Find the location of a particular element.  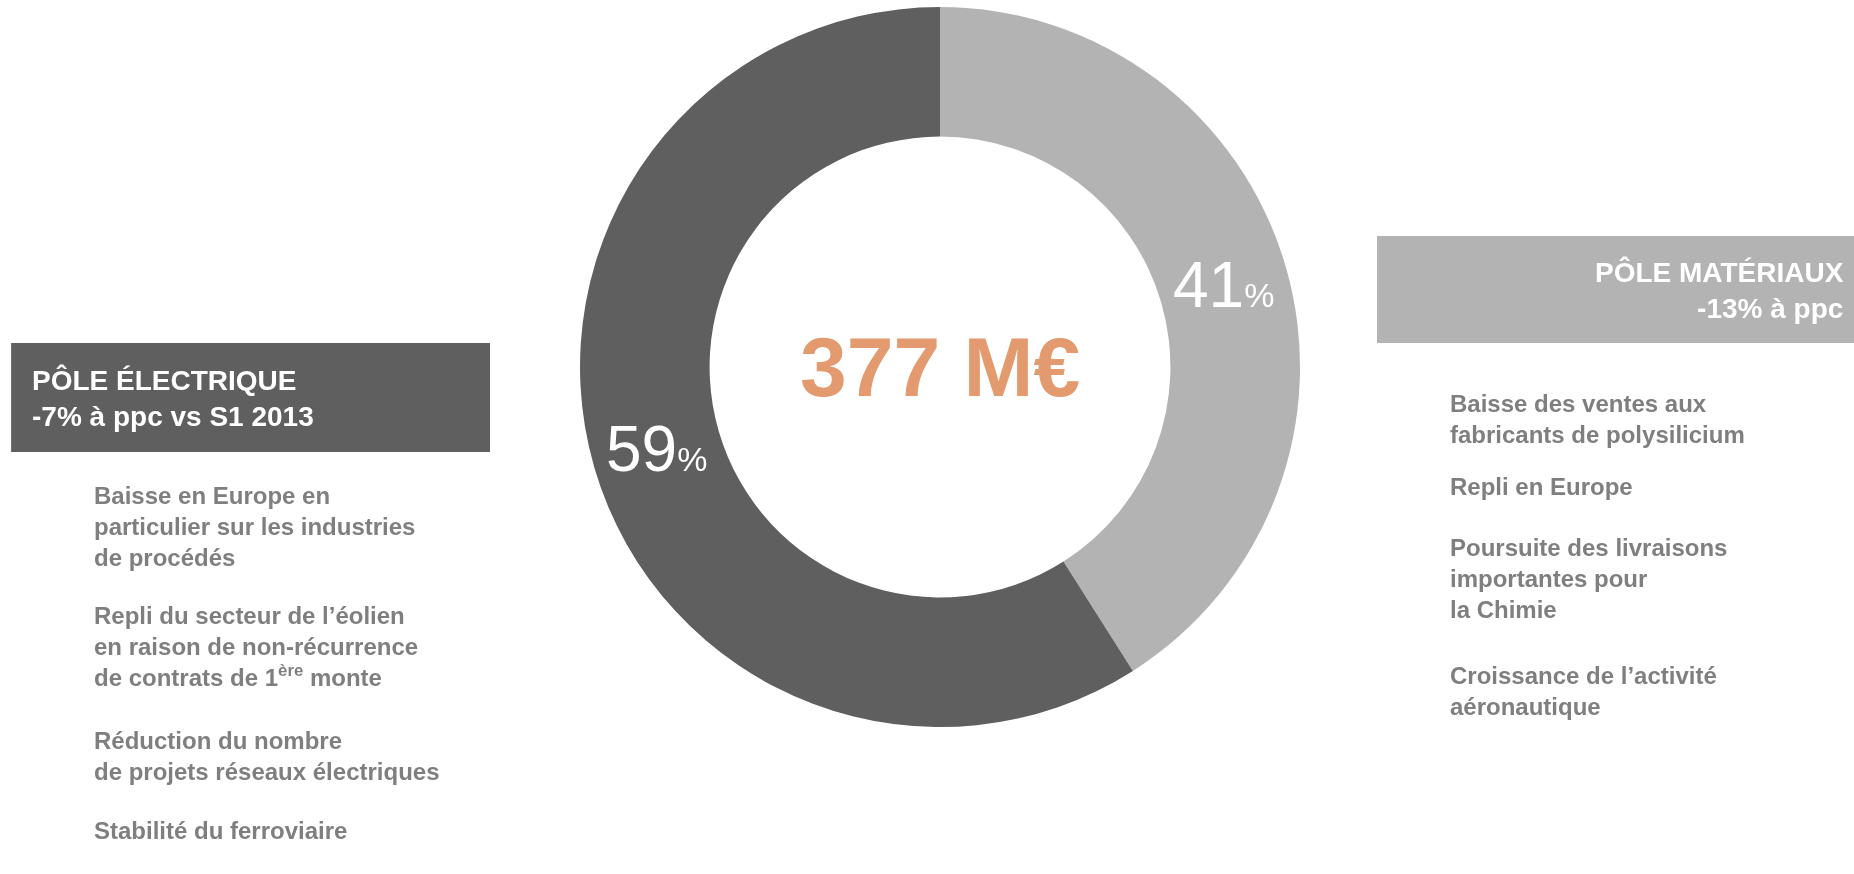

text: Repli du secteur de l’éolien en raison de non-récurrence de contrats de 1$^{ère}$ monte is located at coordinates (256, 647).